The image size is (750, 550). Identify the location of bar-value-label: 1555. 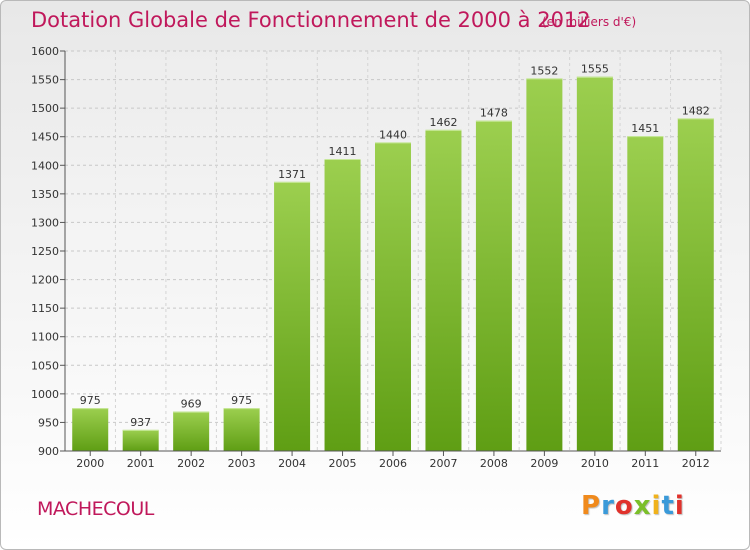
(595, 69).